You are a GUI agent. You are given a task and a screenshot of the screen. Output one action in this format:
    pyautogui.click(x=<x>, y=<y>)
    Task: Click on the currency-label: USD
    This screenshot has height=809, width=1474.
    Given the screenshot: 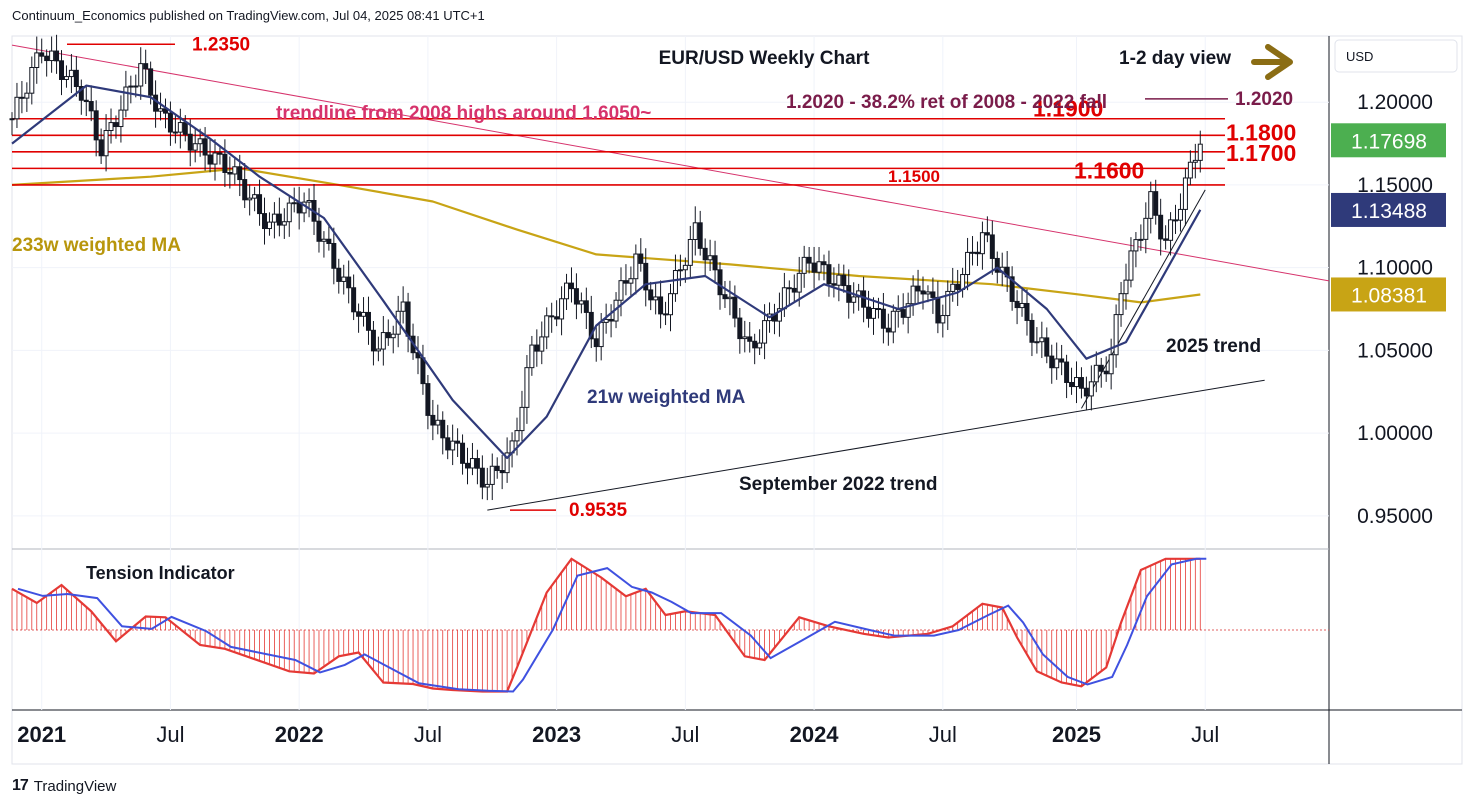 What is the action you would take?
    pyautogui.click(x=1359, y=56)
    